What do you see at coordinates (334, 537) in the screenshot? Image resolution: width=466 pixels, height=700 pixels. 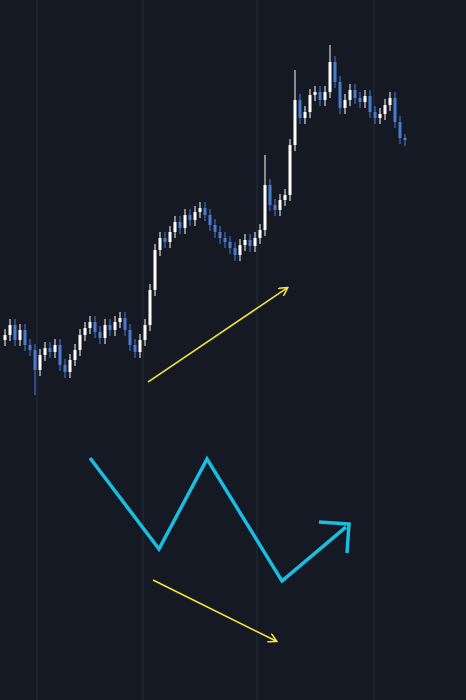 I see `zigzag-arrowhead` at bounding box center [334, 537].